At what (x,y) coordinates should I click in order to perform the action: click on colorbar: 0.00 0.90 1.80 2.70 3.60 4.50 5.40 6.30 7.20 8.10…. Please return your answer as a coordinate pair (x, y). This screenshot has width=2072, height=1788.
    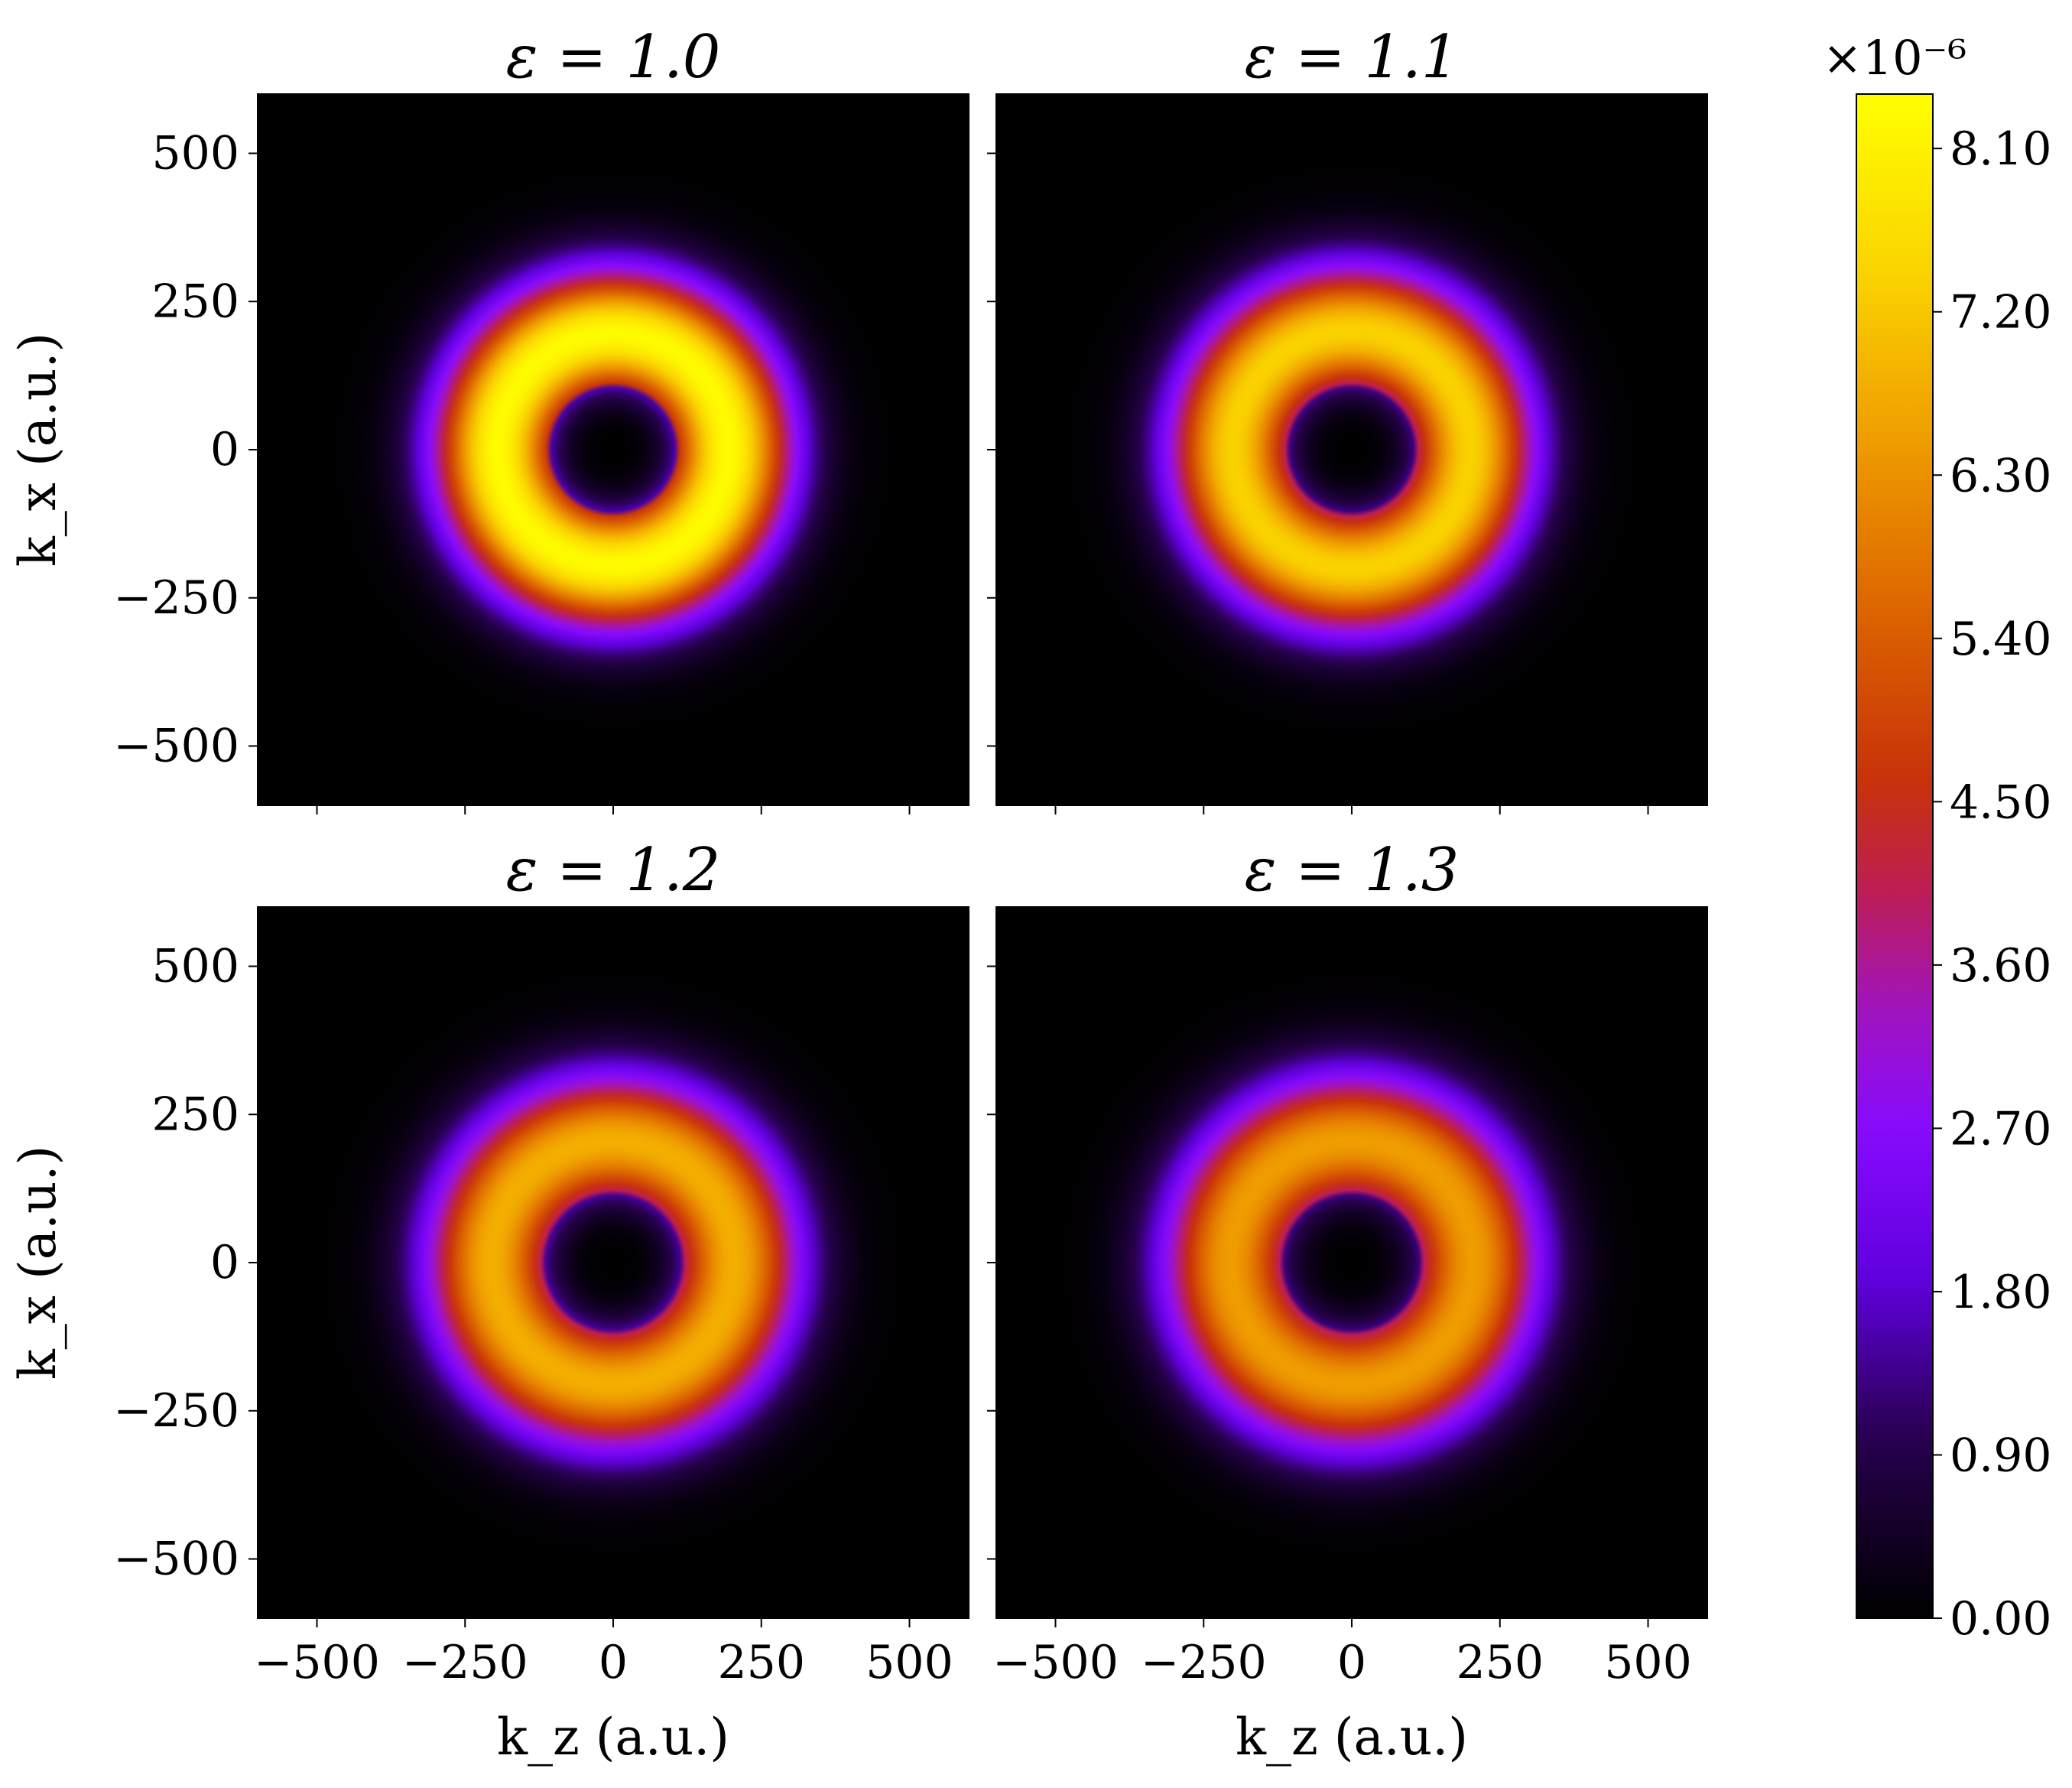
    Looking at the image, I should click on (1937, 838).